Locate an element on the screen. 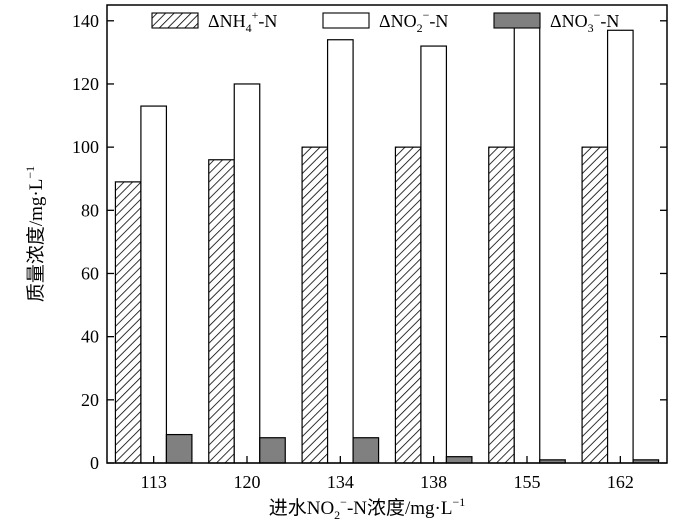 This screenshot has width=700, height=525. x-axis: 113 120 134 138 155 162 is located at coordinates (387, 474).